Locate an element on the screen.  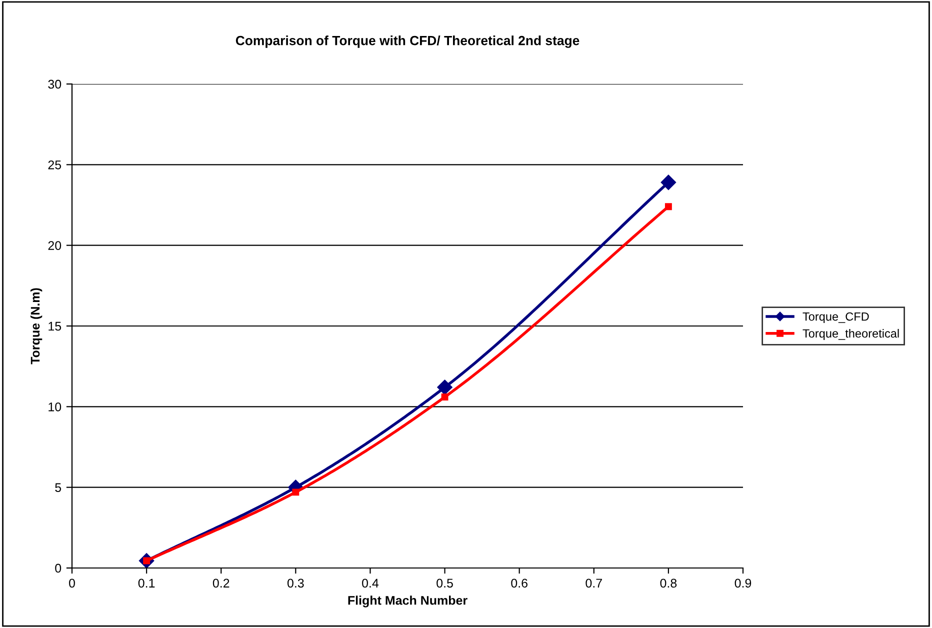
y-tick-label: 15 is located at coordinates (55, 326).